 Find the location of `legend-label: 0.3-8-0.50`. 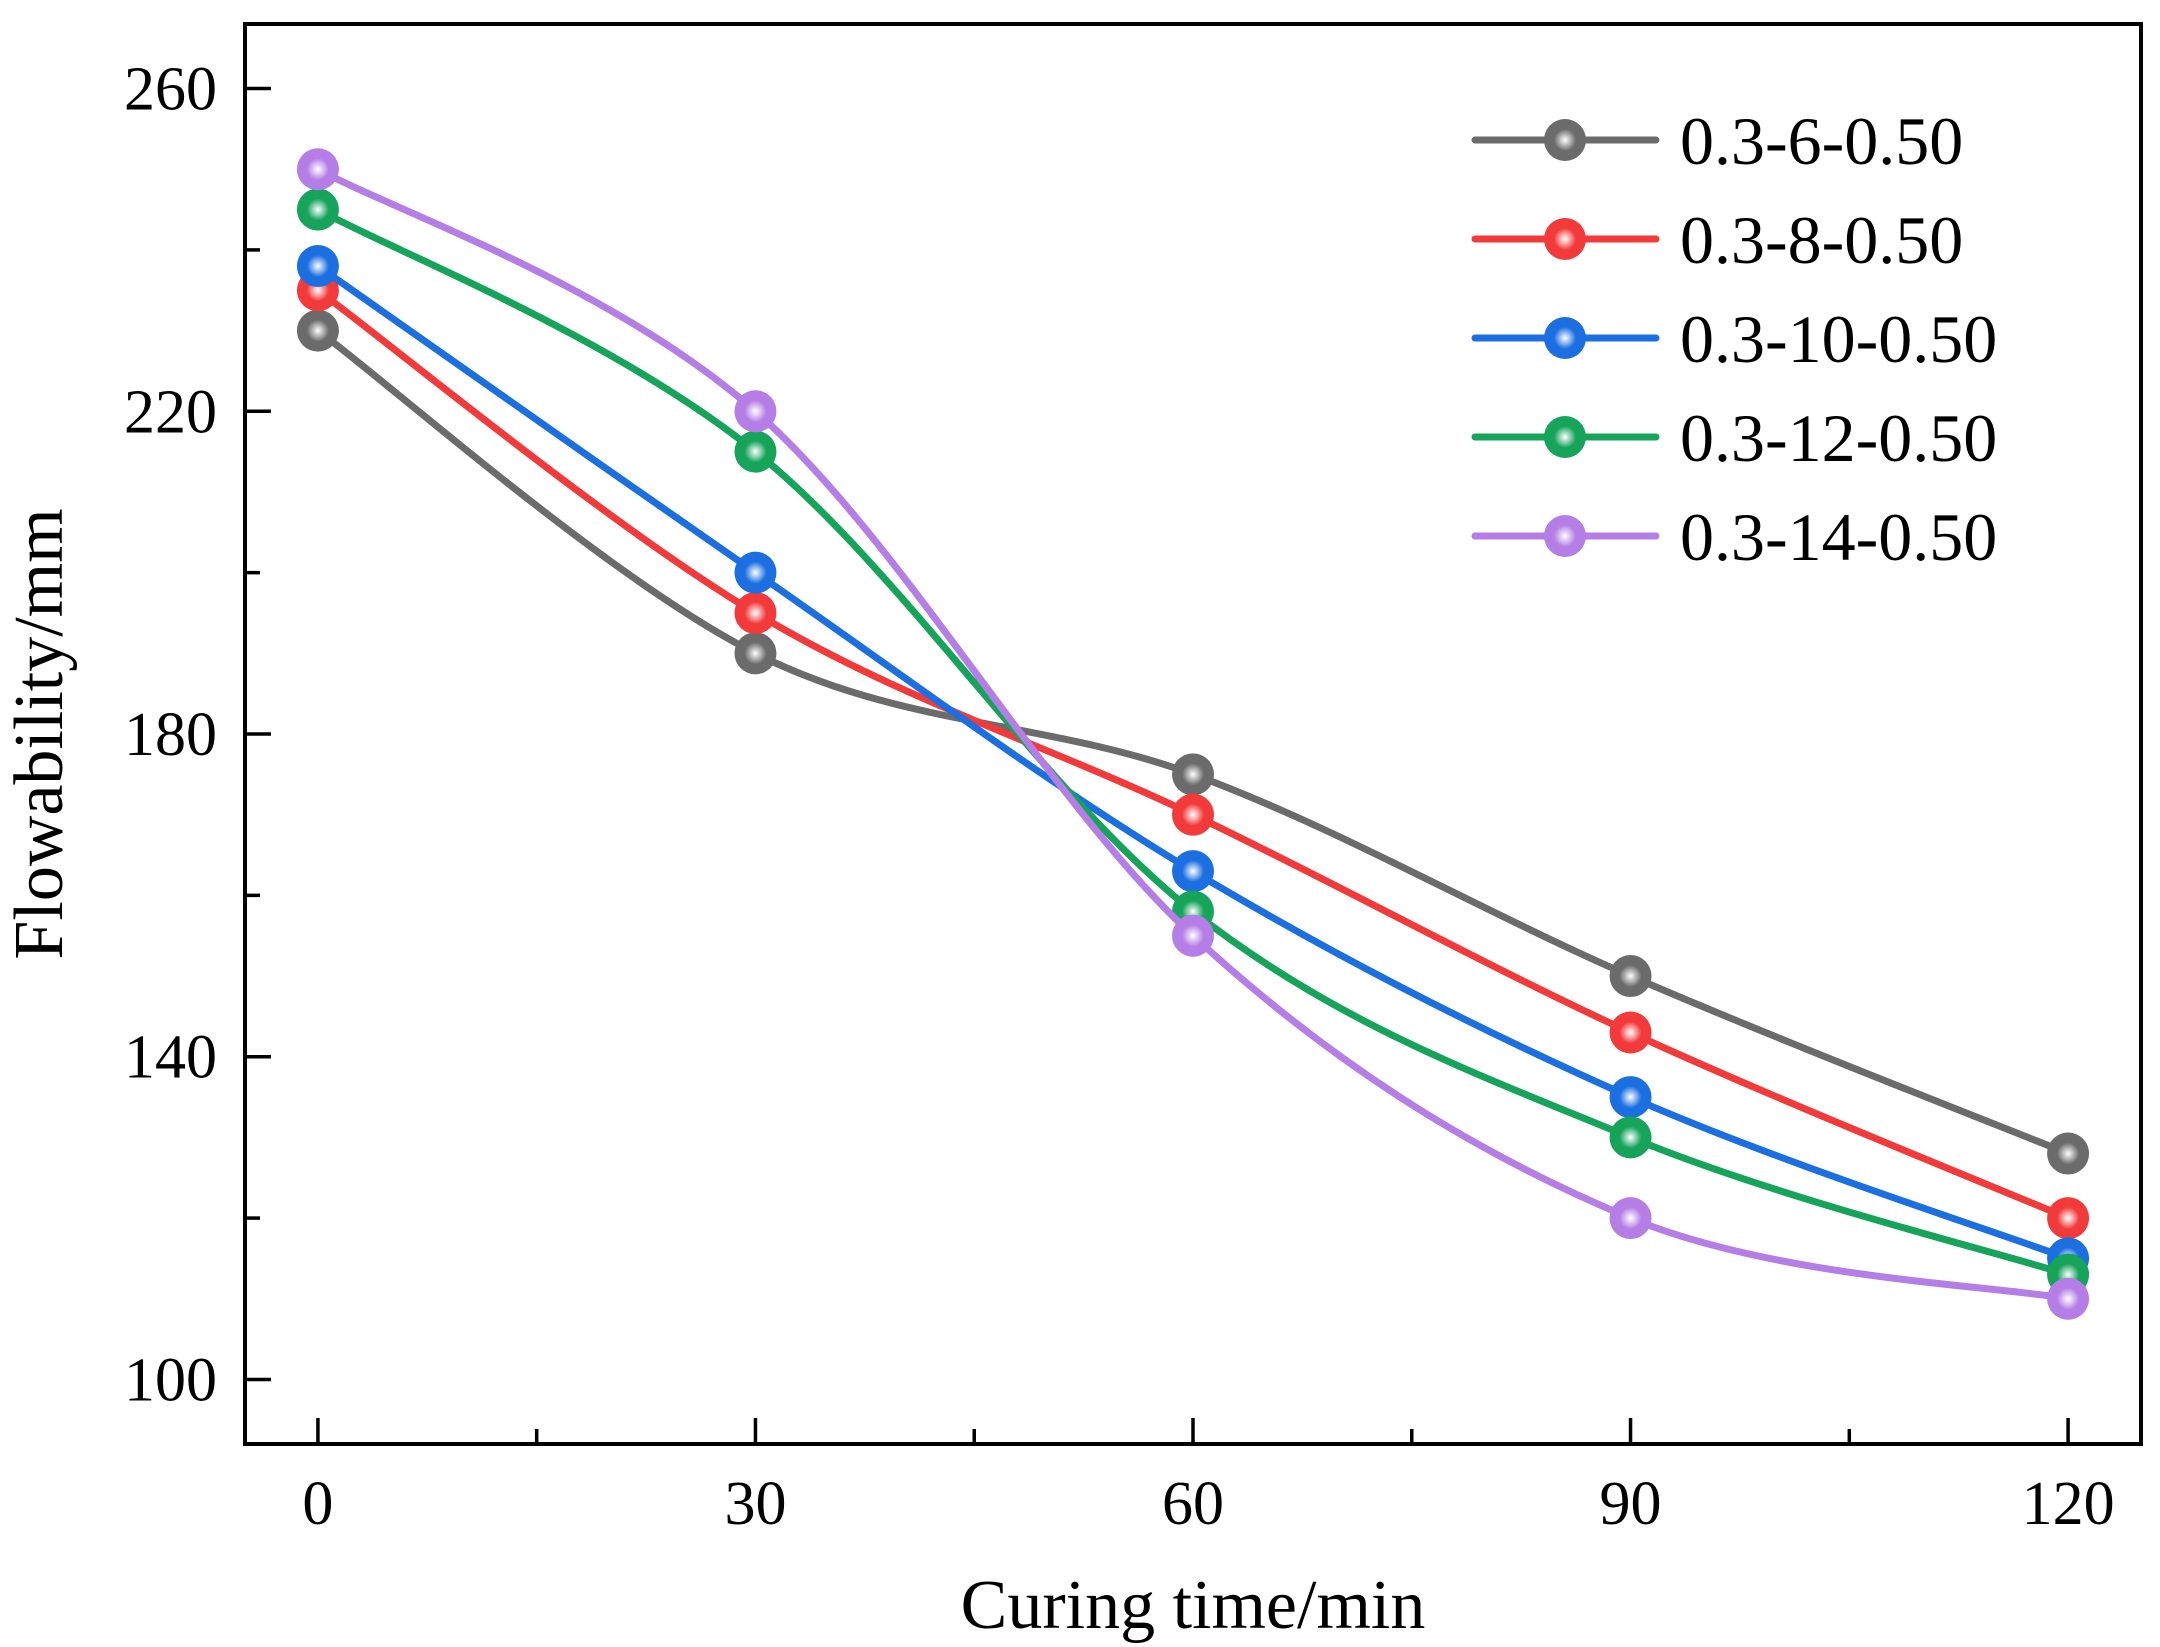

legend-label: 0.3-8-0.50 is located at coordinates (1821, 240).